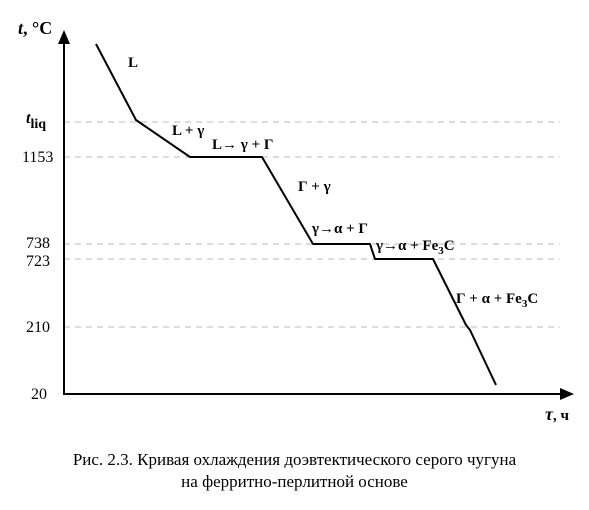 This screenshot has height=510, width=589. Describe the element at coordinates (35, 28) in the screenshot. I see `y-axis-title: t, °C` at that location.